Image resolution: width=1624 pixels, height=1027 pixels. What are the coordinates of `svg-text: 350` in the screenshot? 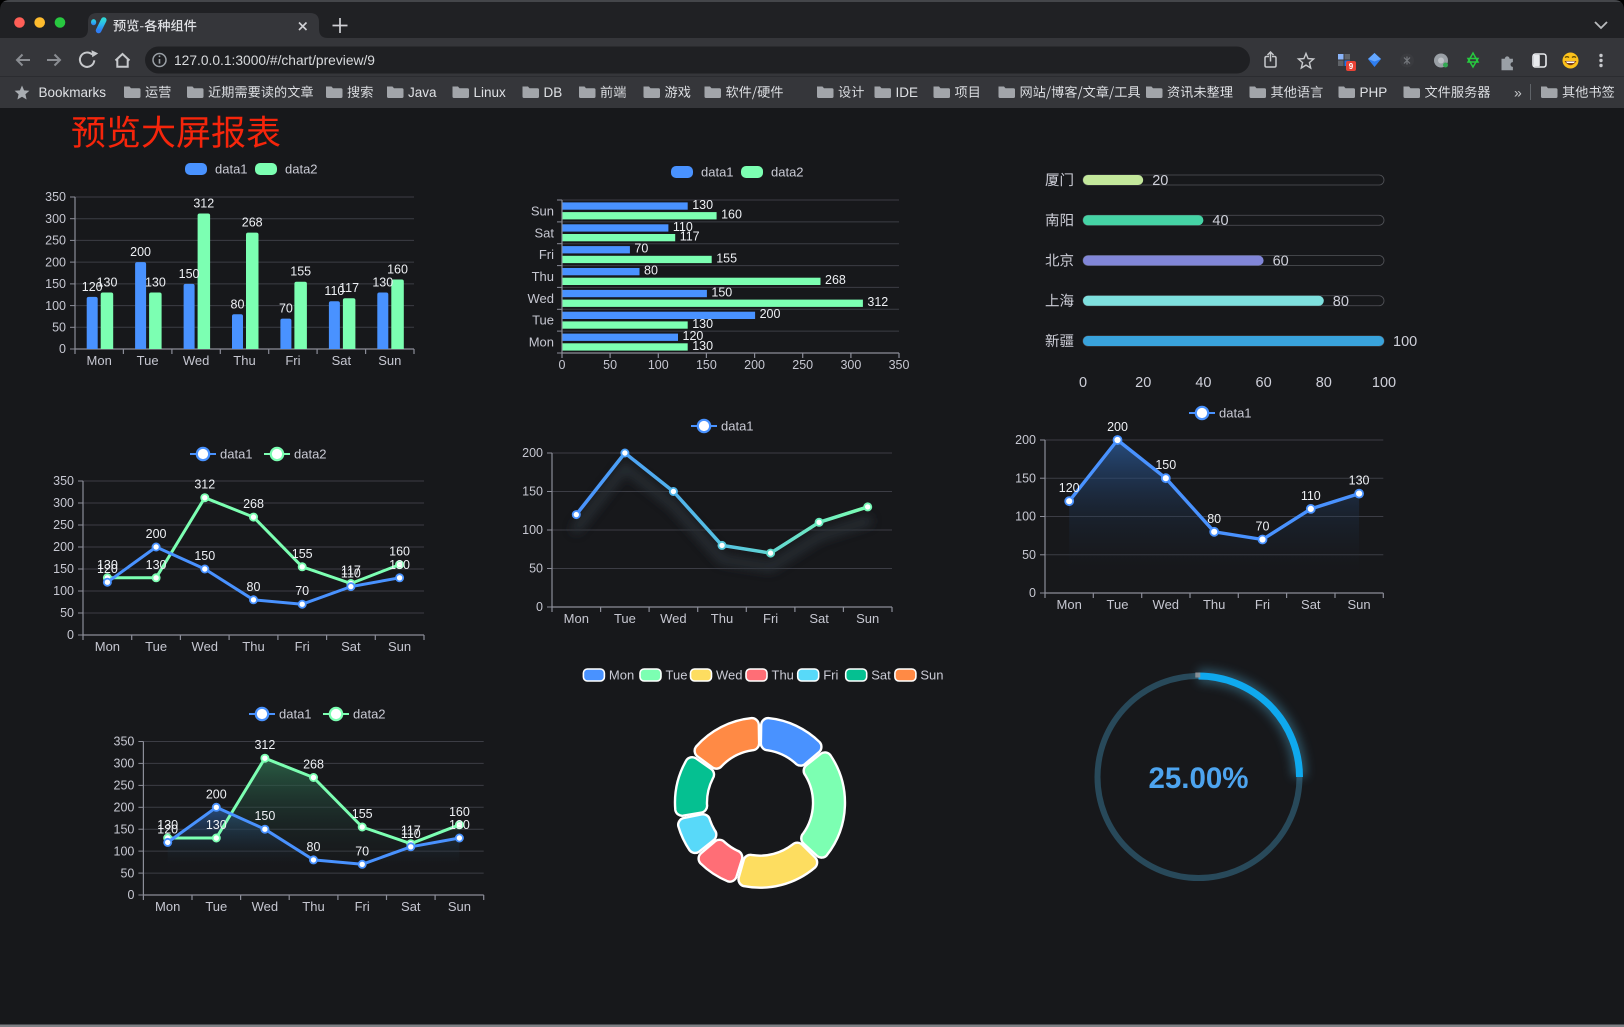 It's located at (55, 197).